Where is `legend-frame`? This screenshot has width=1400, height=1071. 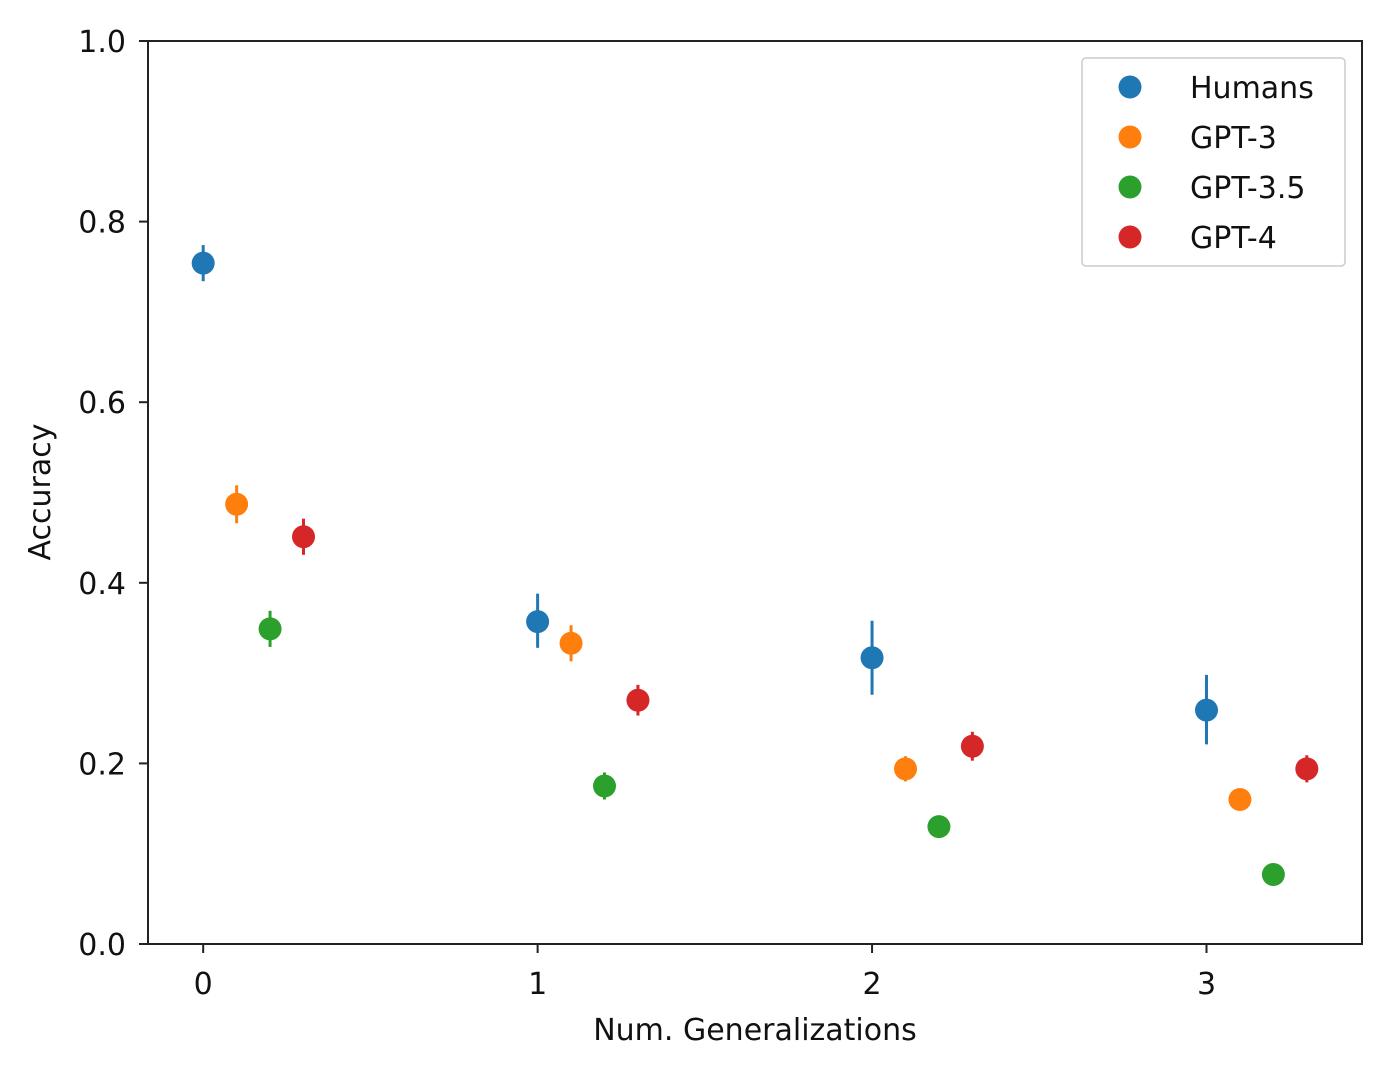 legend-frame is located at coordinates (1213, 162).